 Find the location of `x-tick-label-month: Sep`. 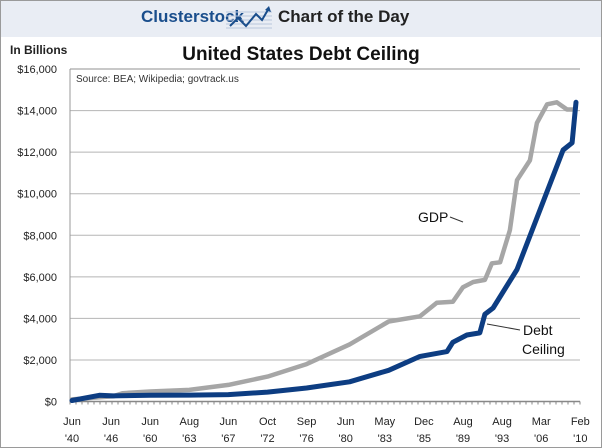

x-tick-label-month: Sep is located at coordinates (307, 422).